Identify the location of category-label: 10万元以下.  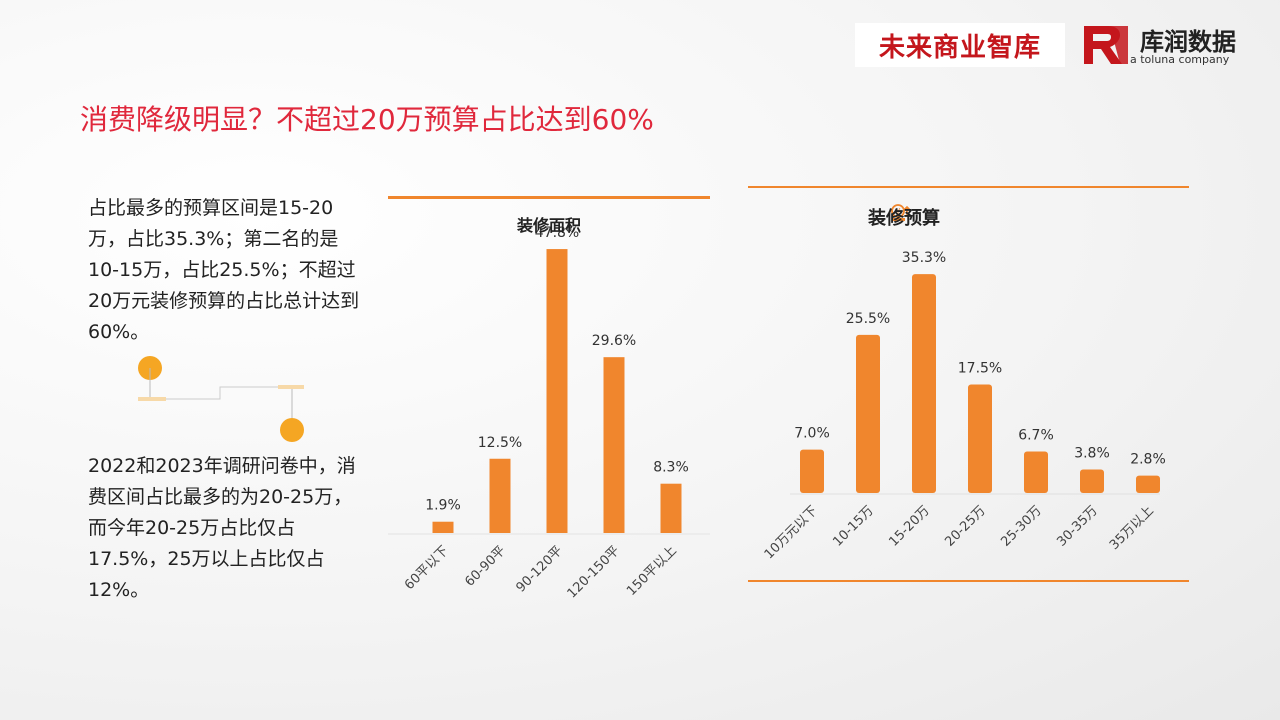
(791, 532).